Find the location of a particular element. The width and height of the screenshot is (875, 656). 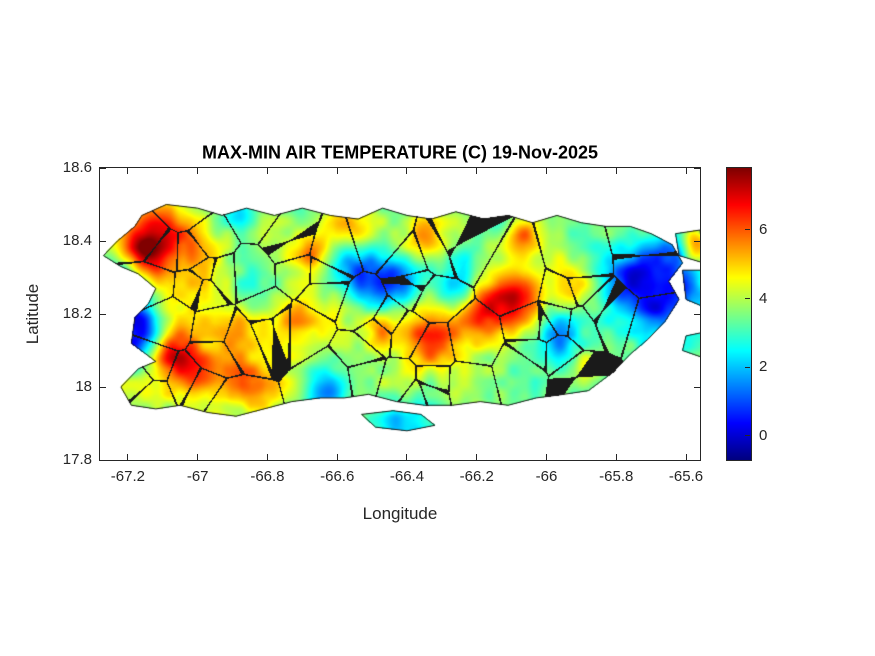

x-axis-label: Longitude is located at coordinates (400, 513).